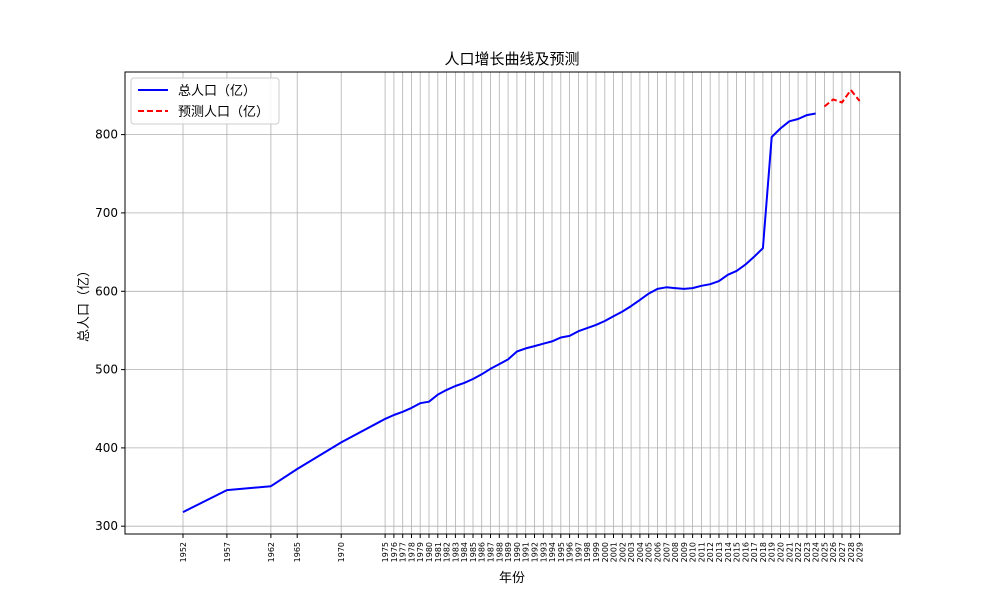 The height and width of the screenshot is (600, 1000). Describe the element at coordinates (217, 91) in the screenshot. I see `legend-label-total-population: 总人口（亿）` at that location.